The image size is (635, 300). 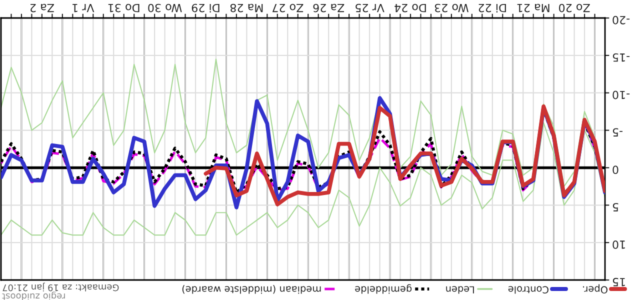 What do you see at coordinates (595, 289) in the screenshot?
I see `legend-label: Oper.` at bounding box center [595, 289].